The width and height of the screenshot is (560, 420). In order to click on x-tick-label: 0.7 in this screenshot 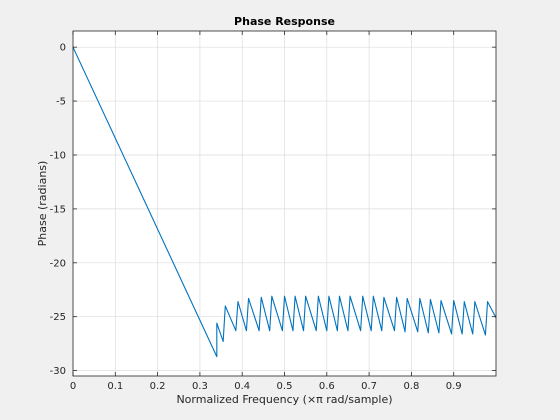, I will do `click(369, 386)`.